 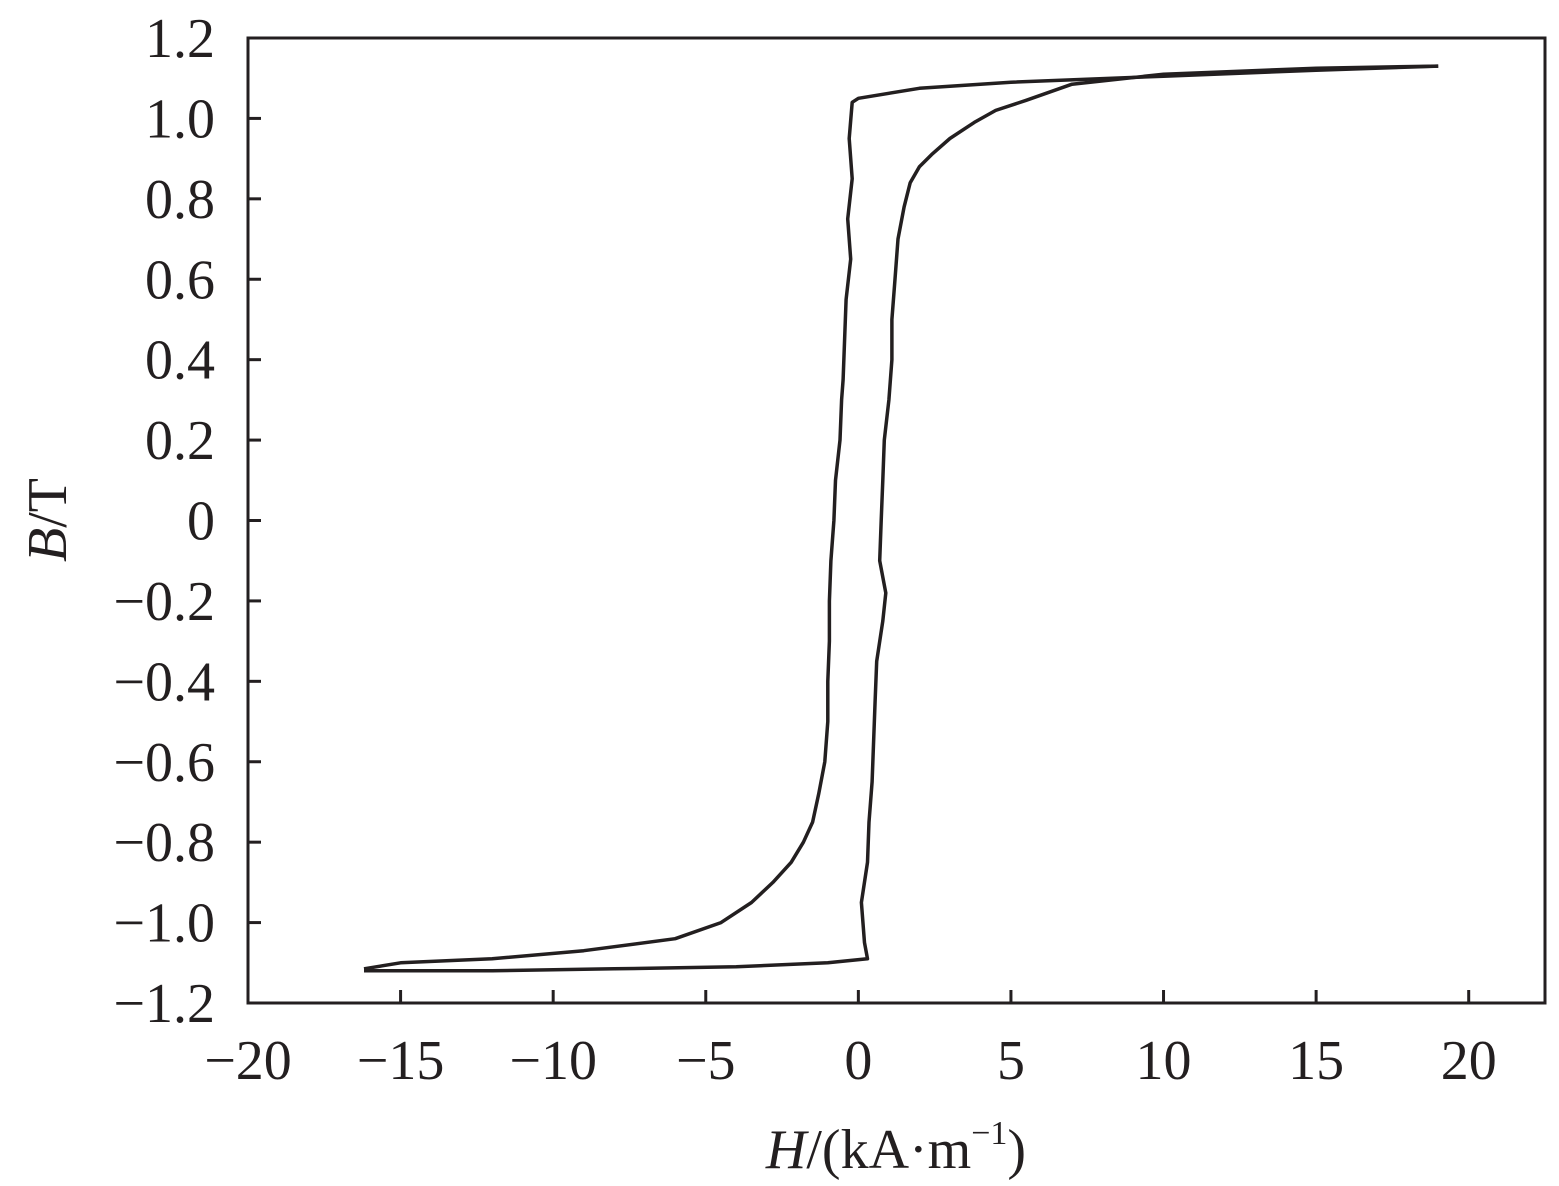 What do you see at coordinates (1016, 1150) in the screenshot?
I see `x-axis-label-close: )` at bounding box center [1016, 1150].